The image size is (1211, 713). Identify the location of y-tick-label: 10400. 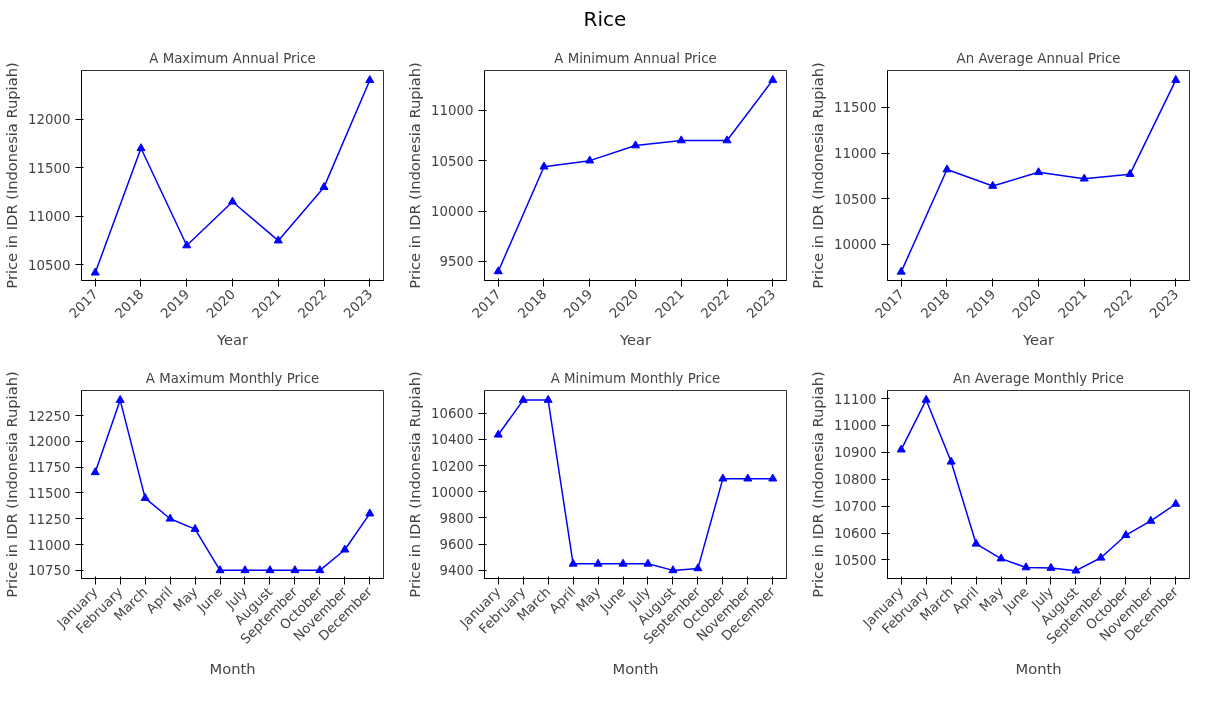
(452, 440).